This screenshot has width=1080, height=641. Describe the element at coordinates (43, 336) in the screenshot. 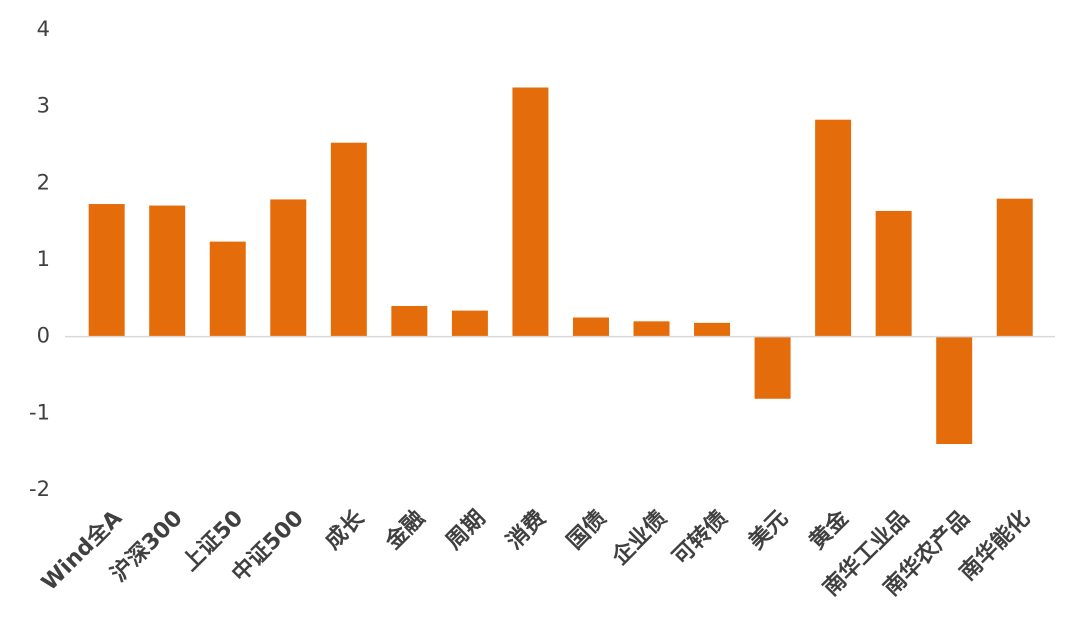

I see `y-tick-label: 0` at that location.